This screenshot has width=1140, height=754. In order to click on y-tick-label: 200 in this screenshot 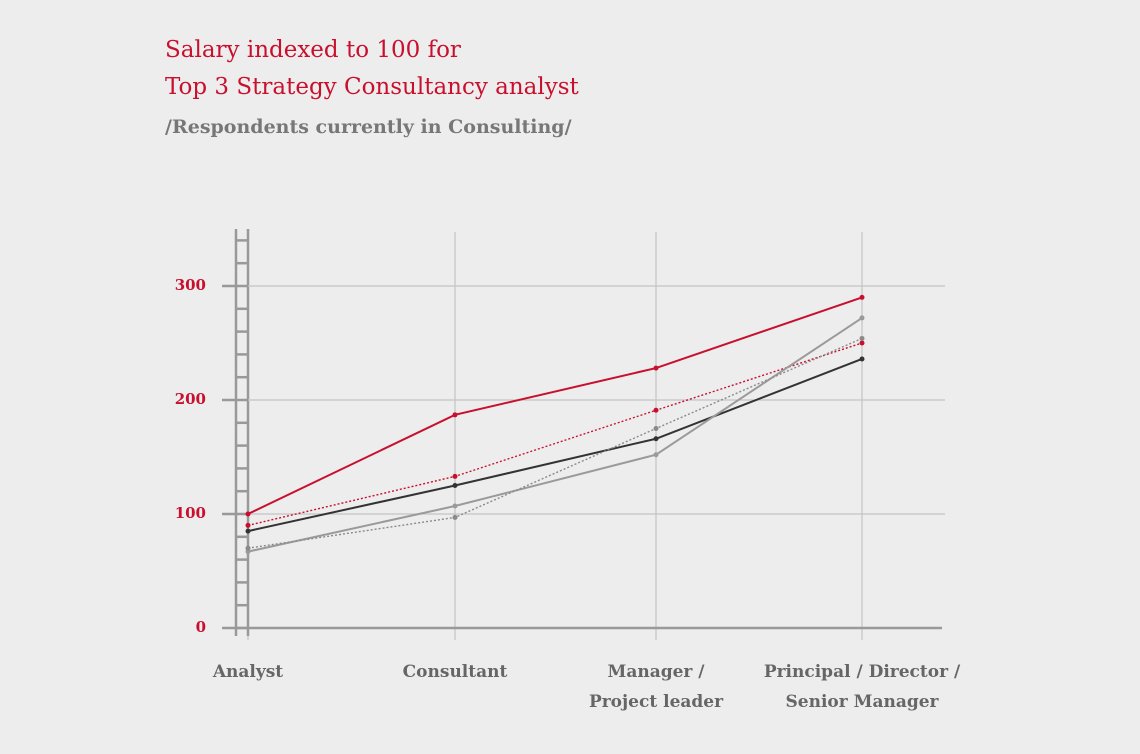, I will do `click(190, 399)`.